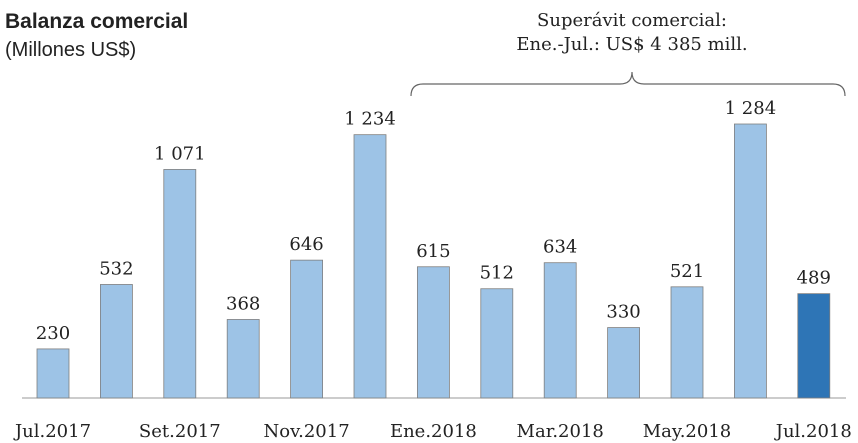 This screenshot has width=858, height=443. I want to click on bracket, so click(628, 84).